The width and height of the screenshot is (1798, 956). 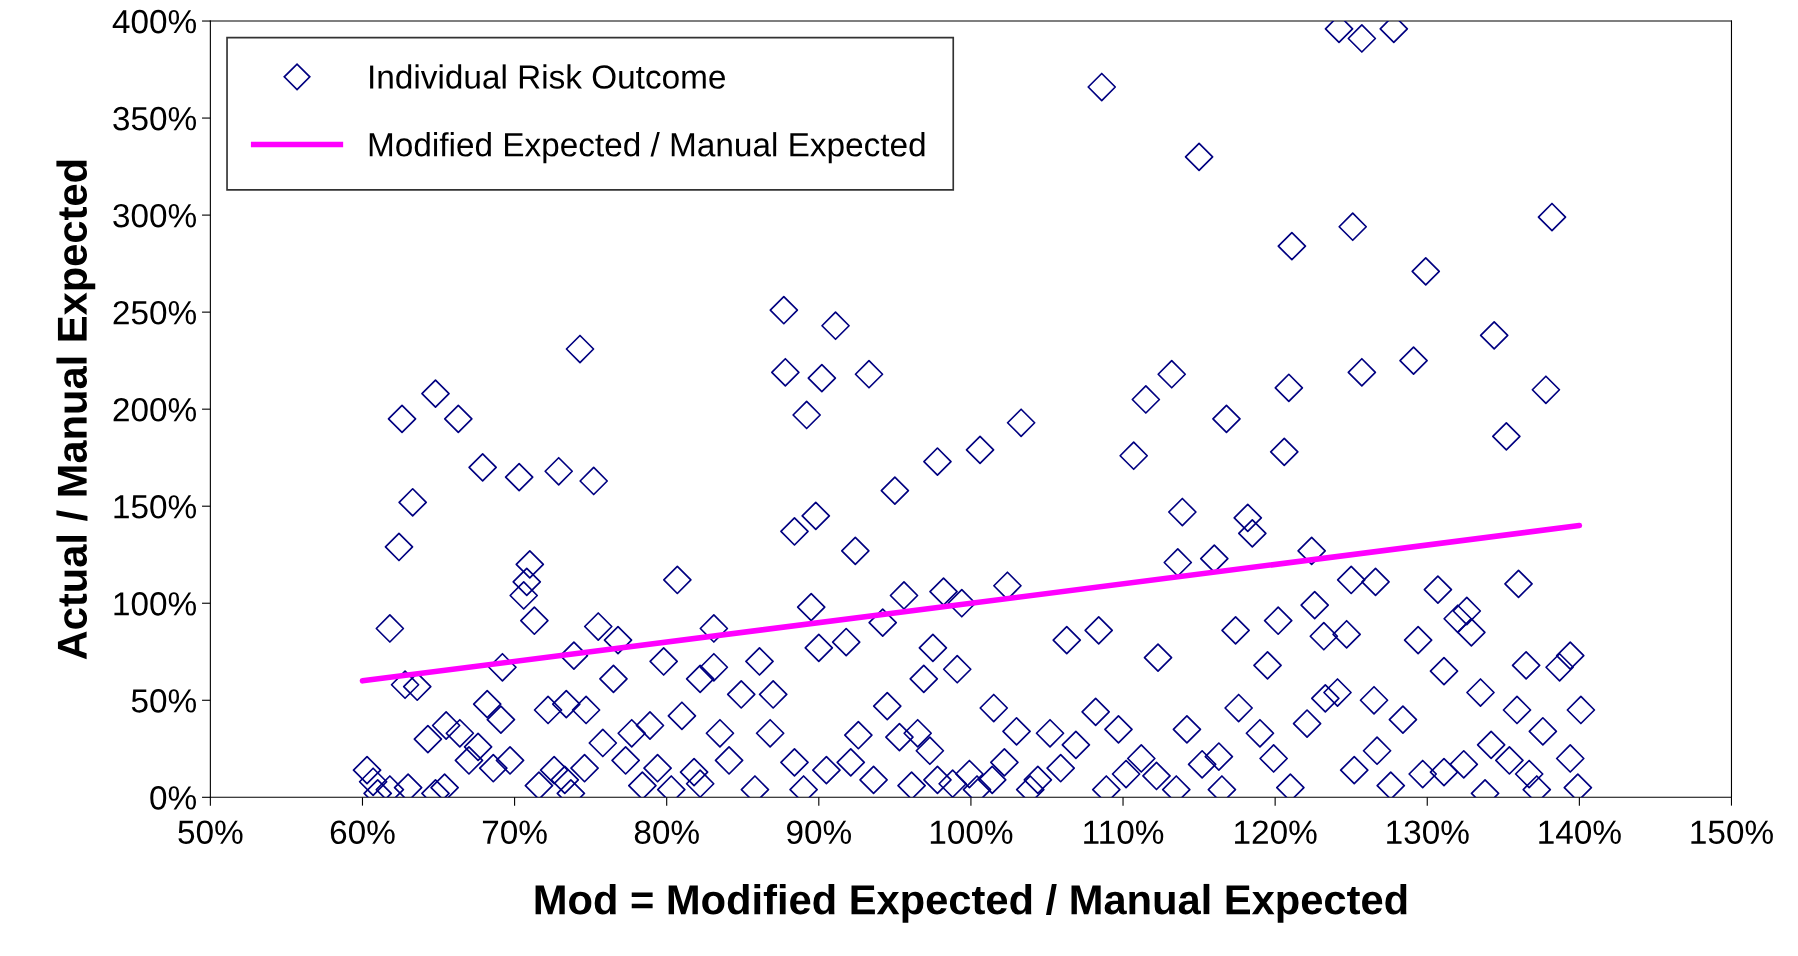 I want to click on y-tick-label: 200%, so click(x=154, y=409).